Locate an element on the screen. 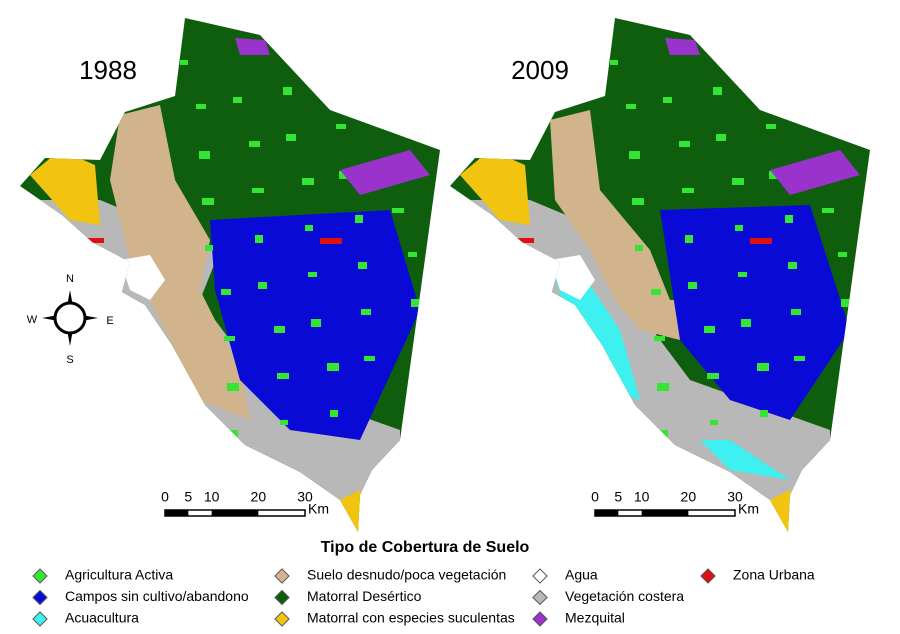 The width and height of the screenshot is (900, 634). compass-label: N is located at coordinates (70, 279).